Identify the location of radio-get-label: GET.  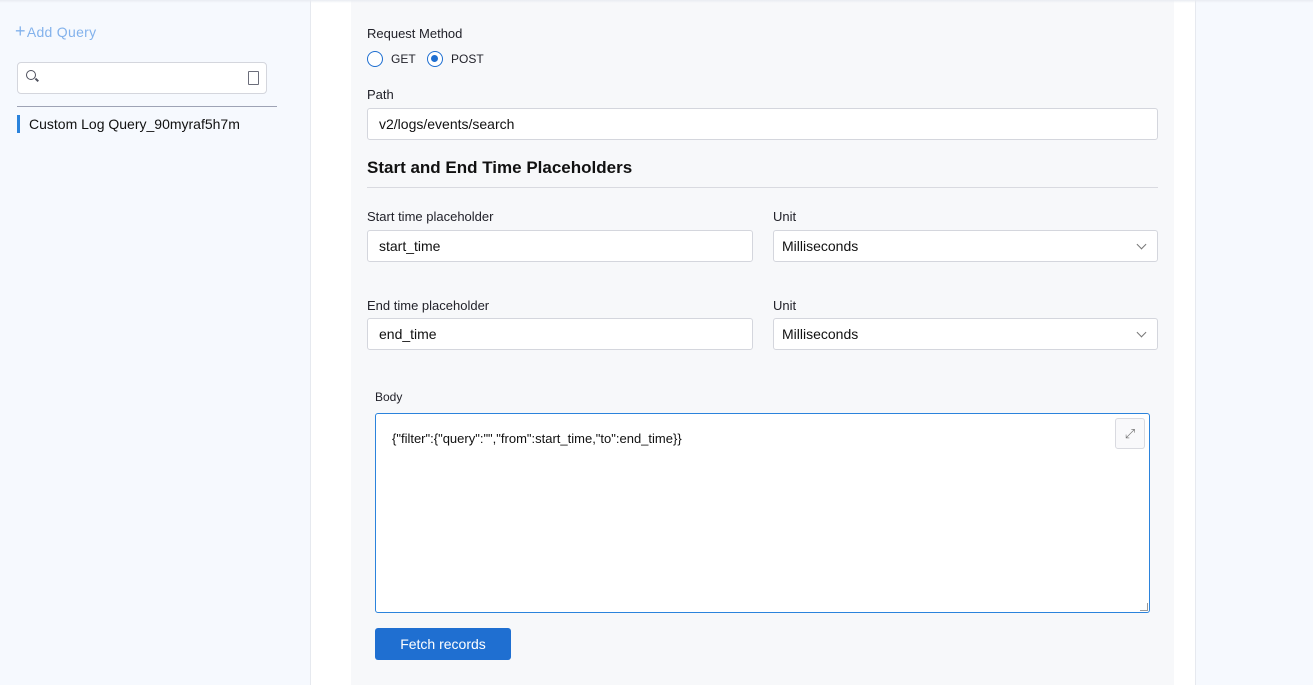
(403, 59).